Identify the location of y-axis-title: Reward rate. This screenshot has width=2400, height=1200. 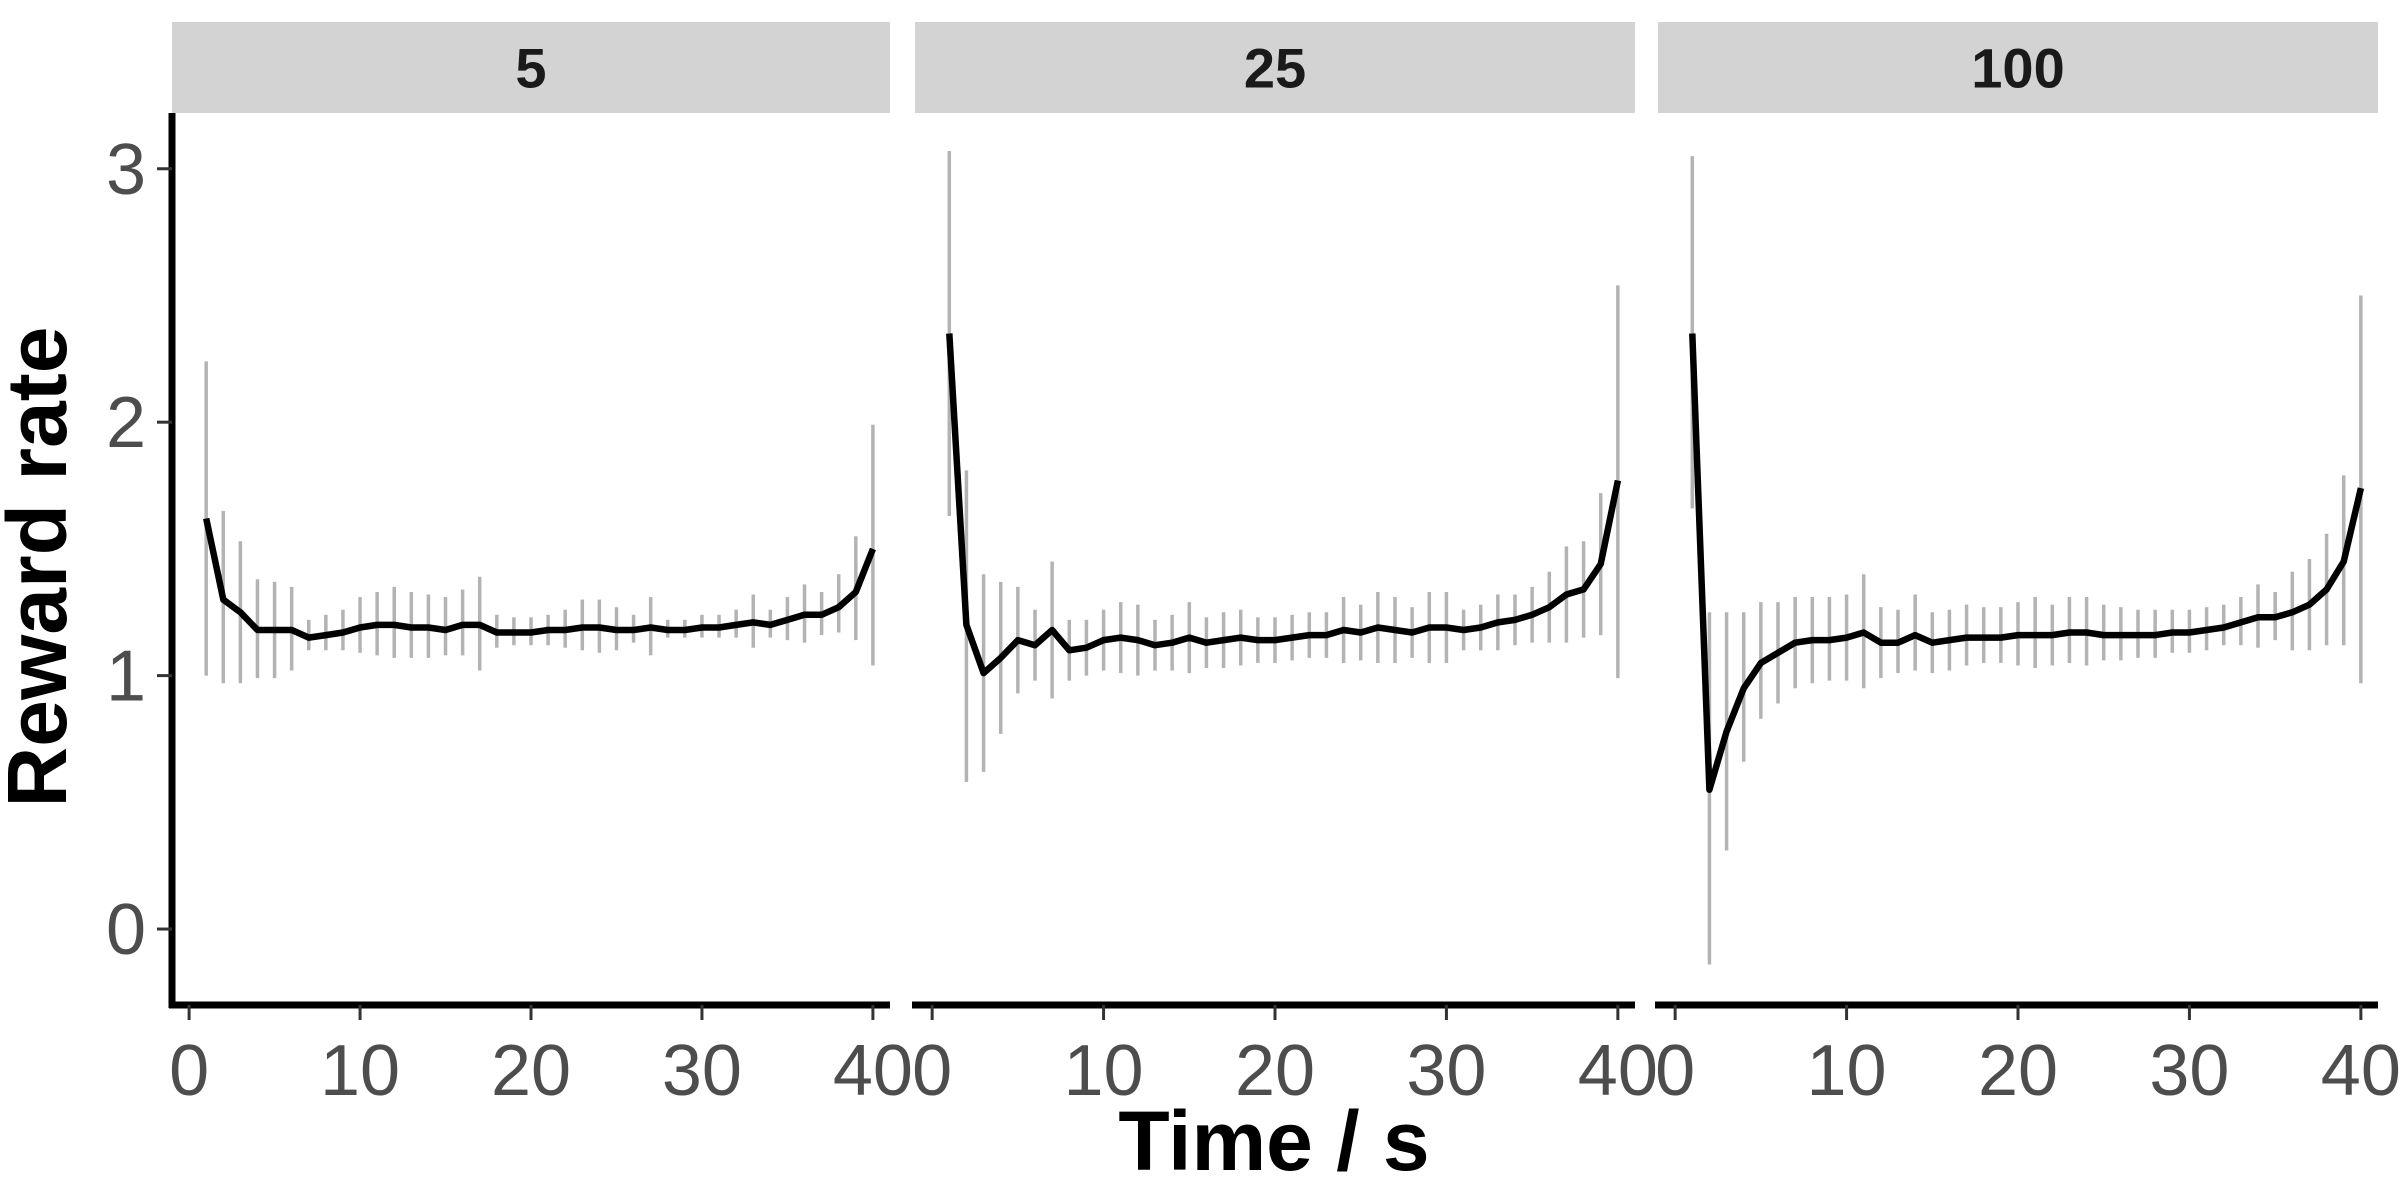
(42, 567).